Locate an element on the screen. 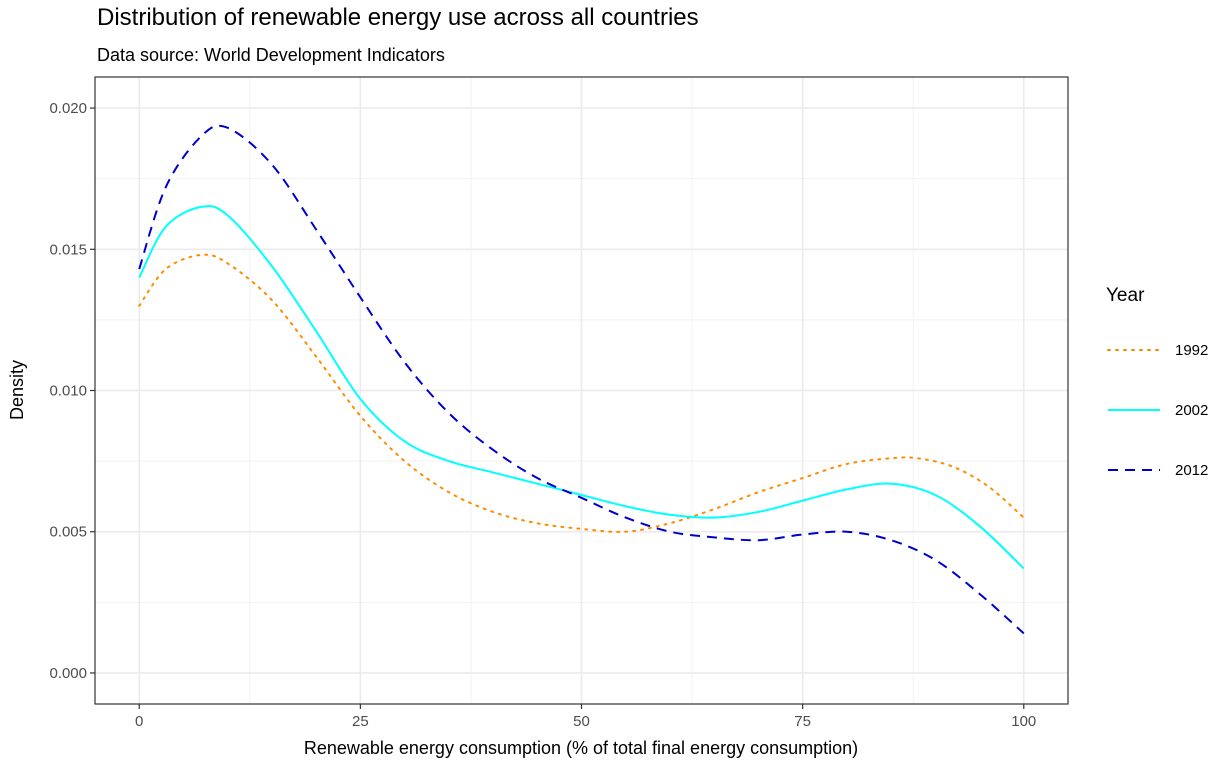  x-axis-ticks: 0 25 50 75 100 is located at coordinates (585, 717).